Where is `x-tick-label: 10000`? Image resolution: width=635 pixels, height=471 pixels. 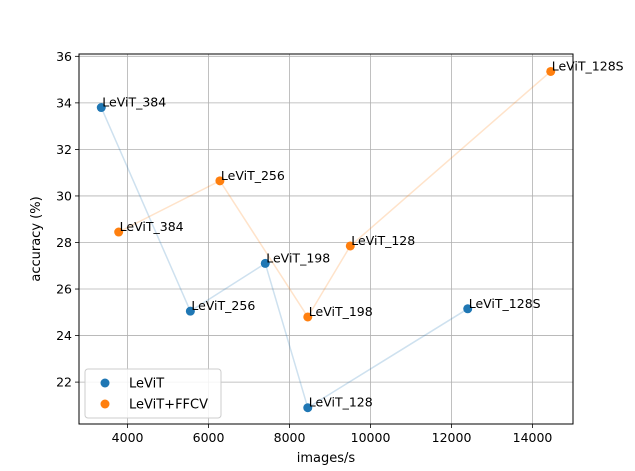
x-tick-label: 10000 is located at coordinates (371, 437).